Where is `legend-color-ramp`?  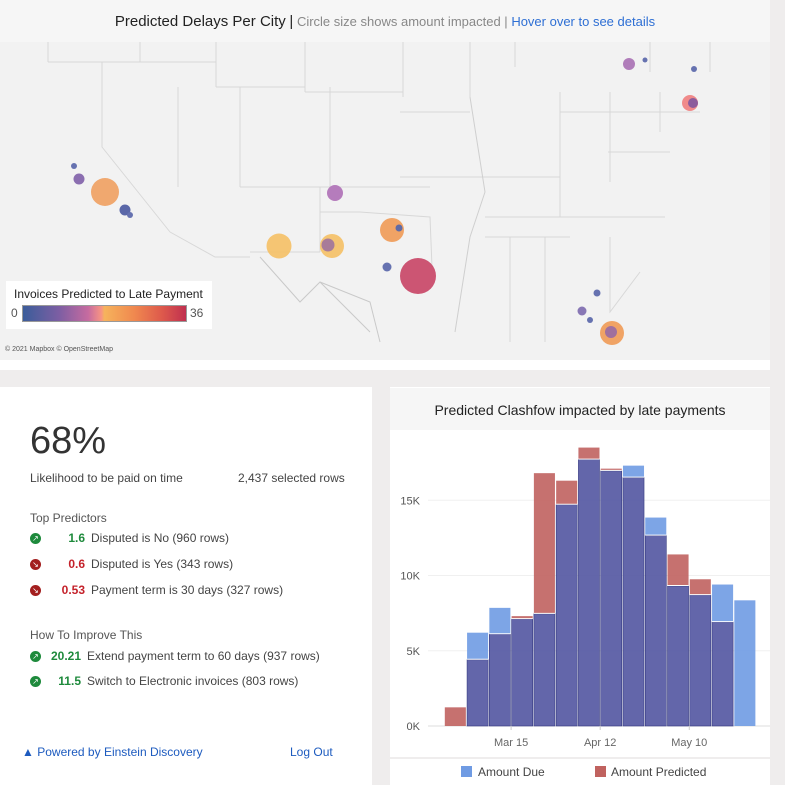 legend-color-ramp is located at coordinates (104, 313).